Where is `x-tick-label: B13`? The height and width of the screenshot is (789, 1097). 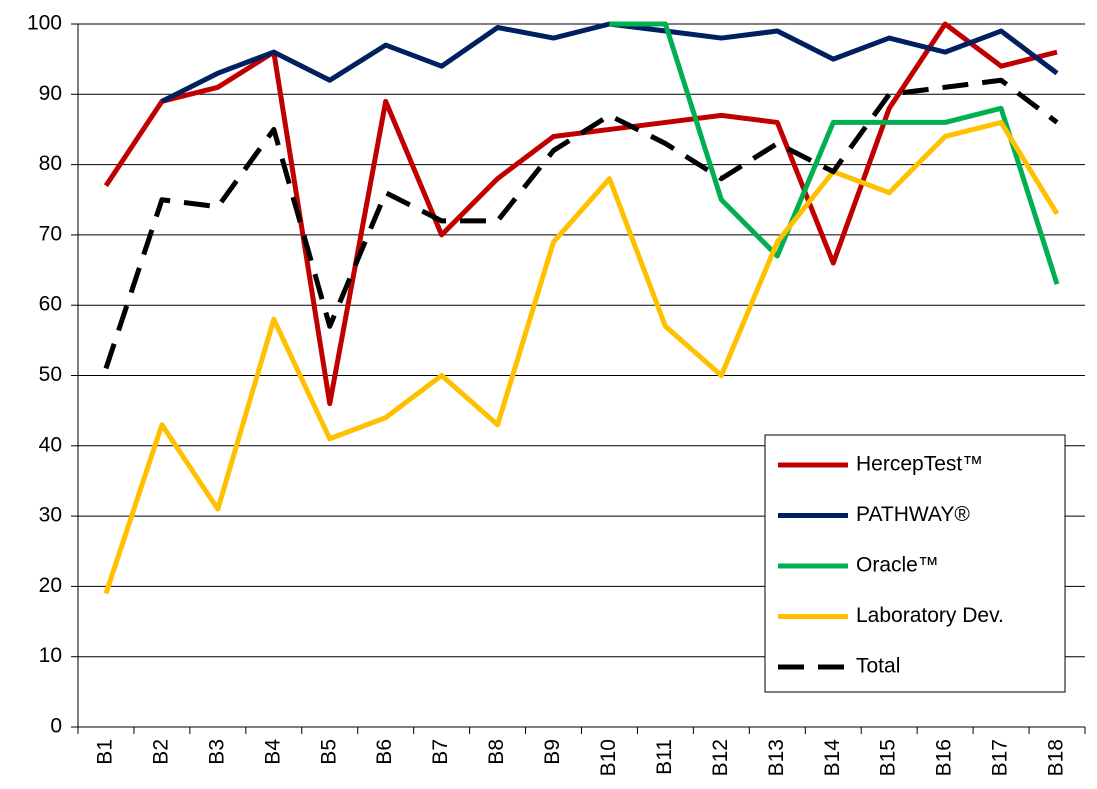 x-tick-label: B13 is located at coordinates (776, 757).